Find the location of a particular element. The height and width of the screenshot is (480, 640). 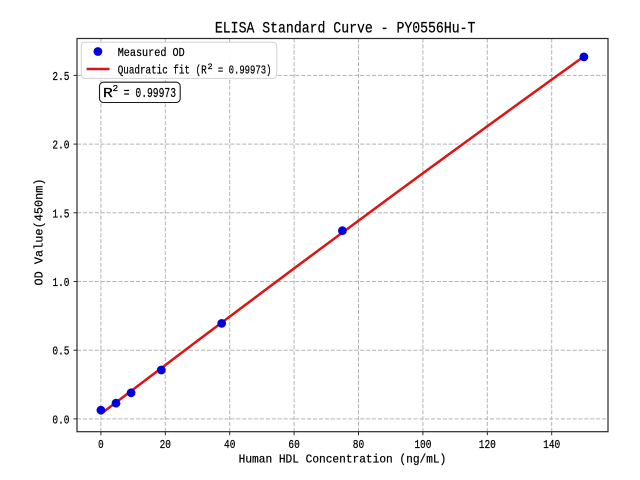

svg-text:Human HDL Concentration (ng/mL: Human HDL Concentration (ng/mL) is located at coordinates (343, 460).